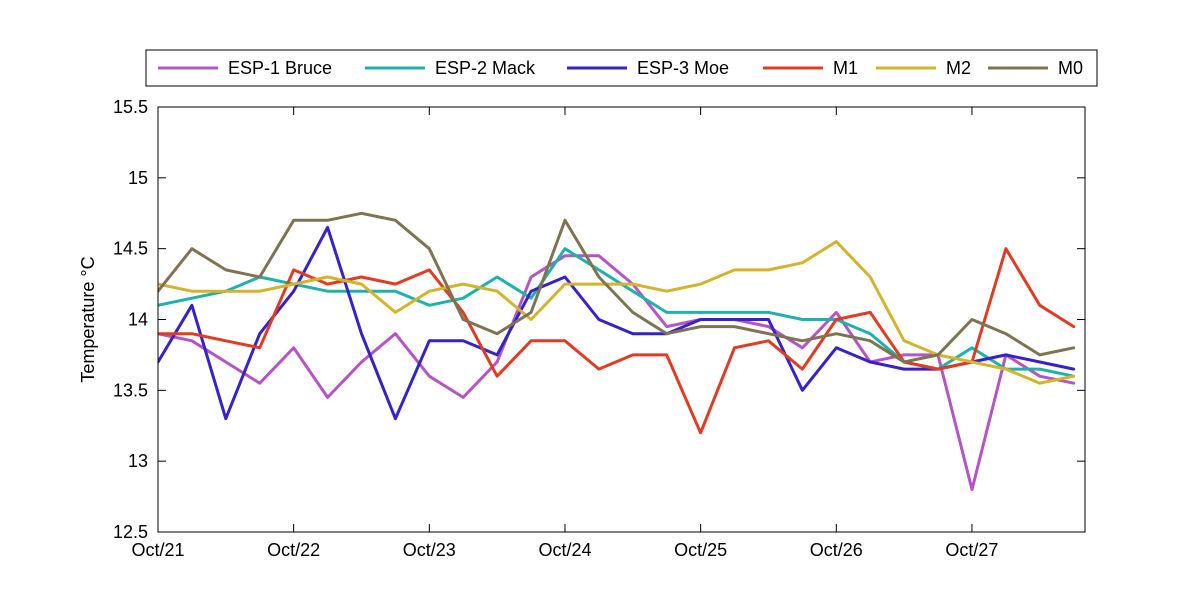 The width and height of the screenshot is (1200, 600). What do you see at coordinates (138, 320) in the screenshot?
I see `y-tick-label: 14` at bounding box center [138, 320].